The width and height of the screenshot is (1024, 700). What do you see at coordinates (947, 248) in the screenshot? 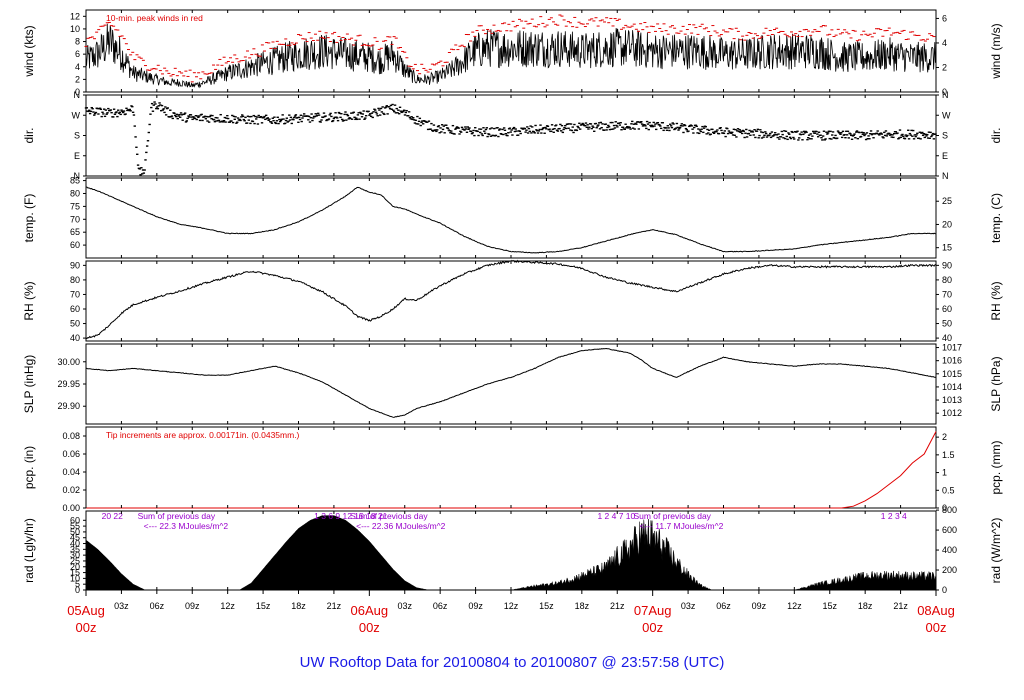
I see `temp-tick-label-right: 15` at bounding box center [947, 248].